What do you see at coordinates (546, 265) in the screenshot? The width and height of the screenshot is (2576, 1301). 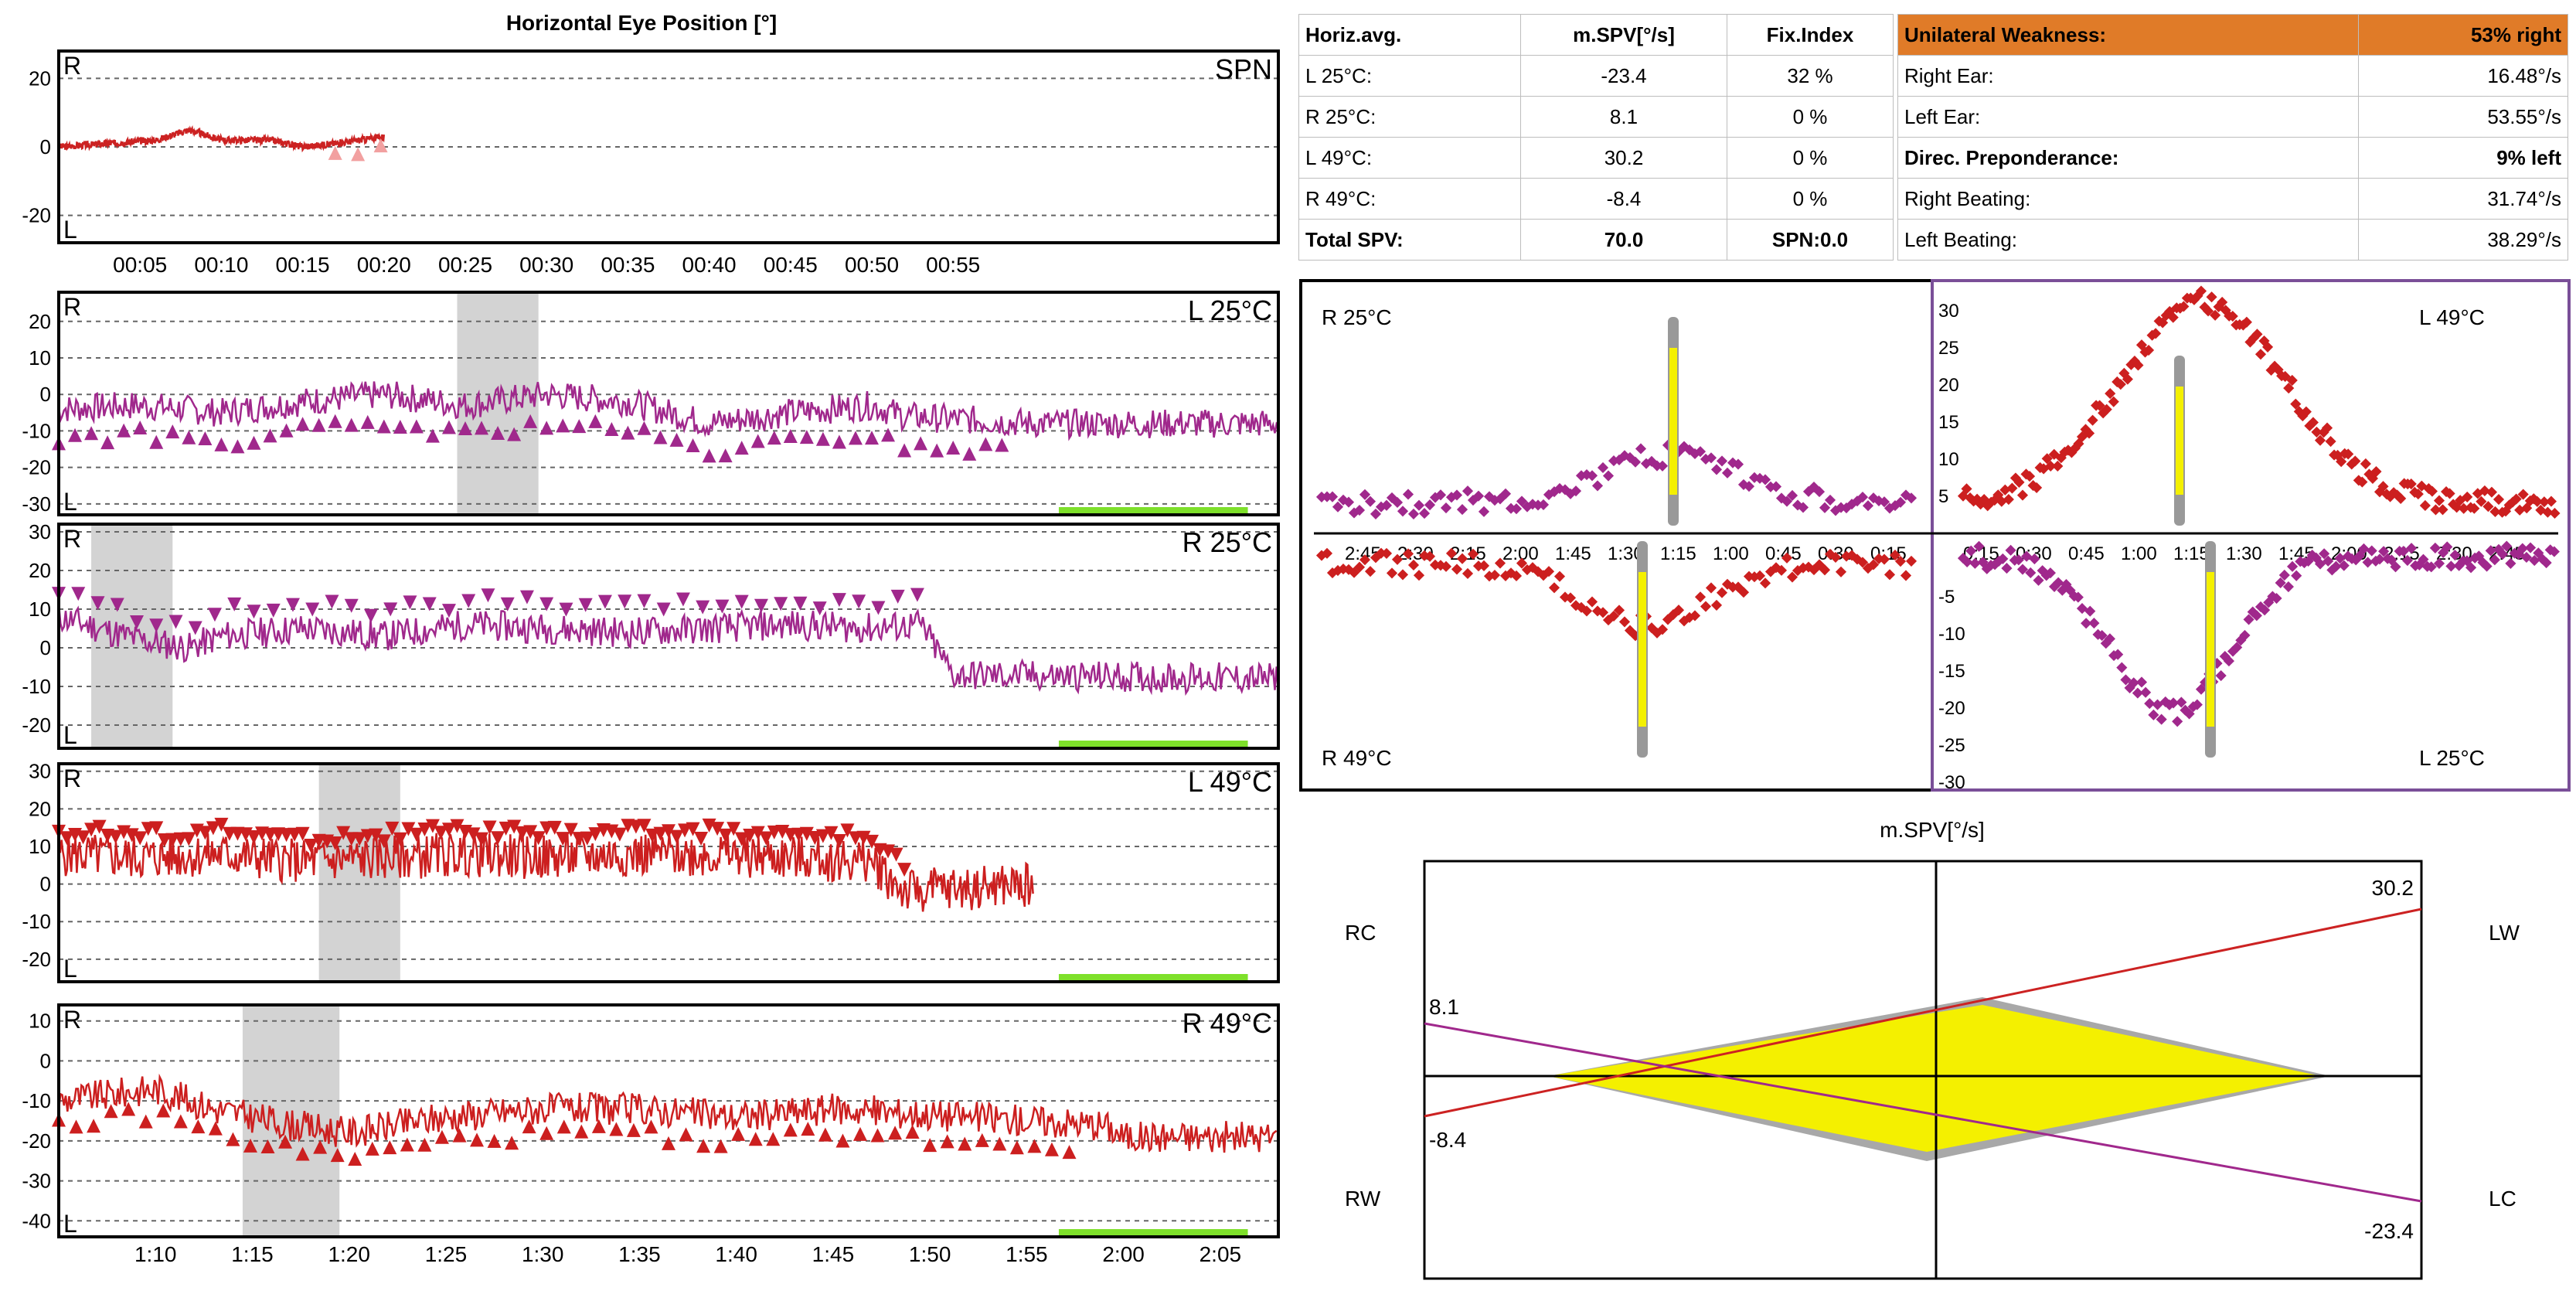 I see `time-tick-label: 00:30` at bounding box center [546, 265].